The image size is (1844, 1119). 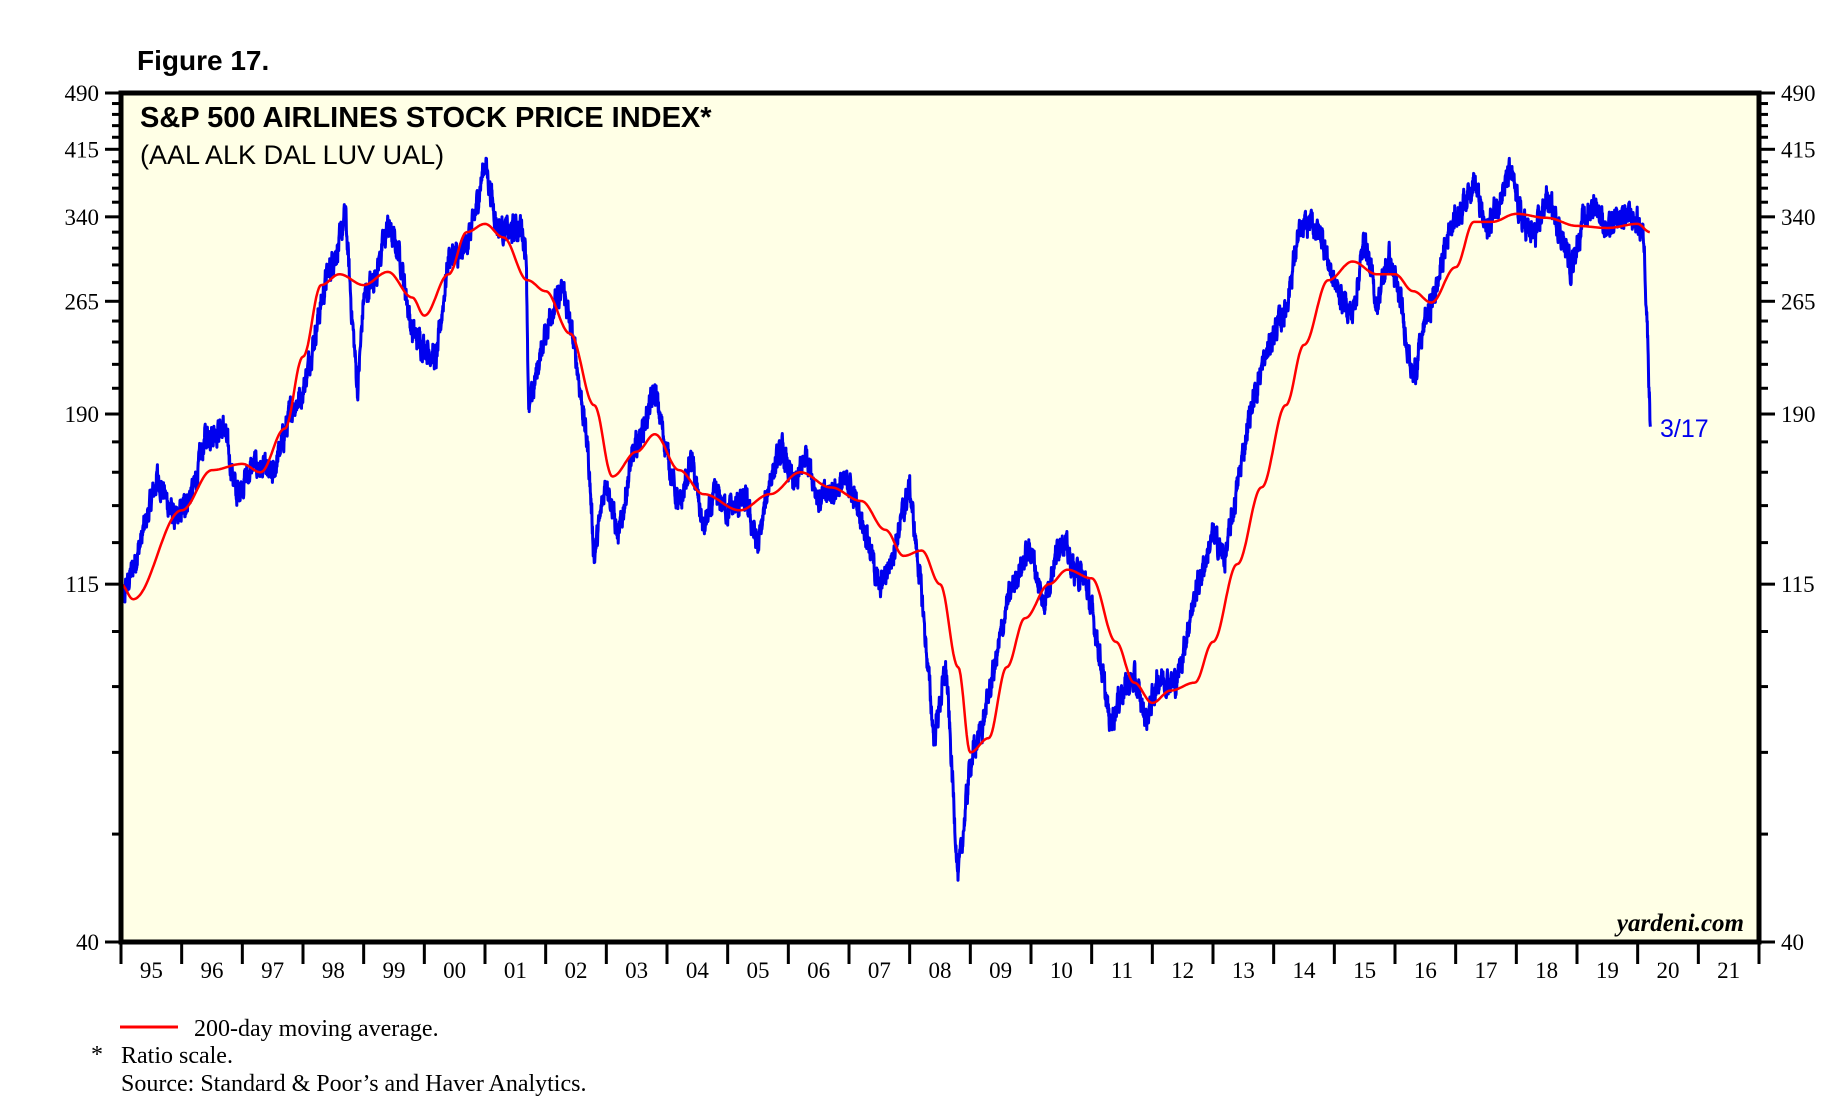 What do you see at coordinates (1798, 584) in the screenshot?
I see `y-tick-label-right: 115` at bounding box center [1798, 584].